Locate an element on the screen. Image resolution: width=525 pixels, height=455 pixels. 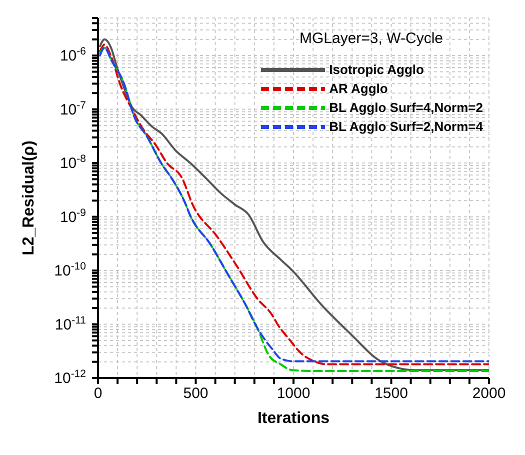
y-tick-label: 10$^{-7}$ is located at coordinates (73, 108).